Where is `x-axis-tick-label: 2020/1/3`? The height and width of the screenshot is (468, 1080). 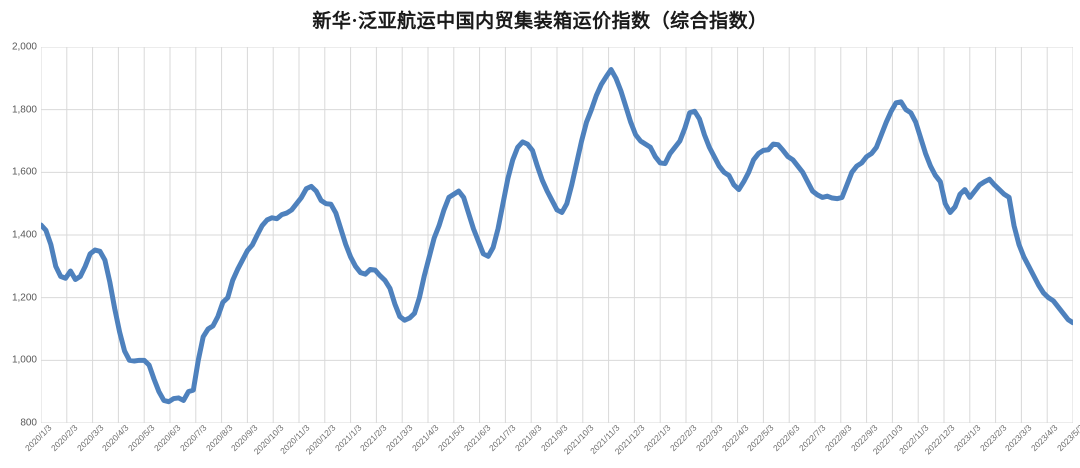 x-axis-tick-label: 2020/1/3 is located at coordinates (38, 438).